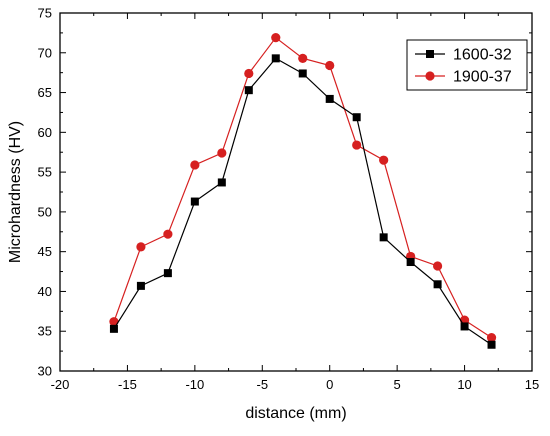 The image size is (550, 436). I want to click on legend-label-1900-37: 1900-37, so click(482, 77).